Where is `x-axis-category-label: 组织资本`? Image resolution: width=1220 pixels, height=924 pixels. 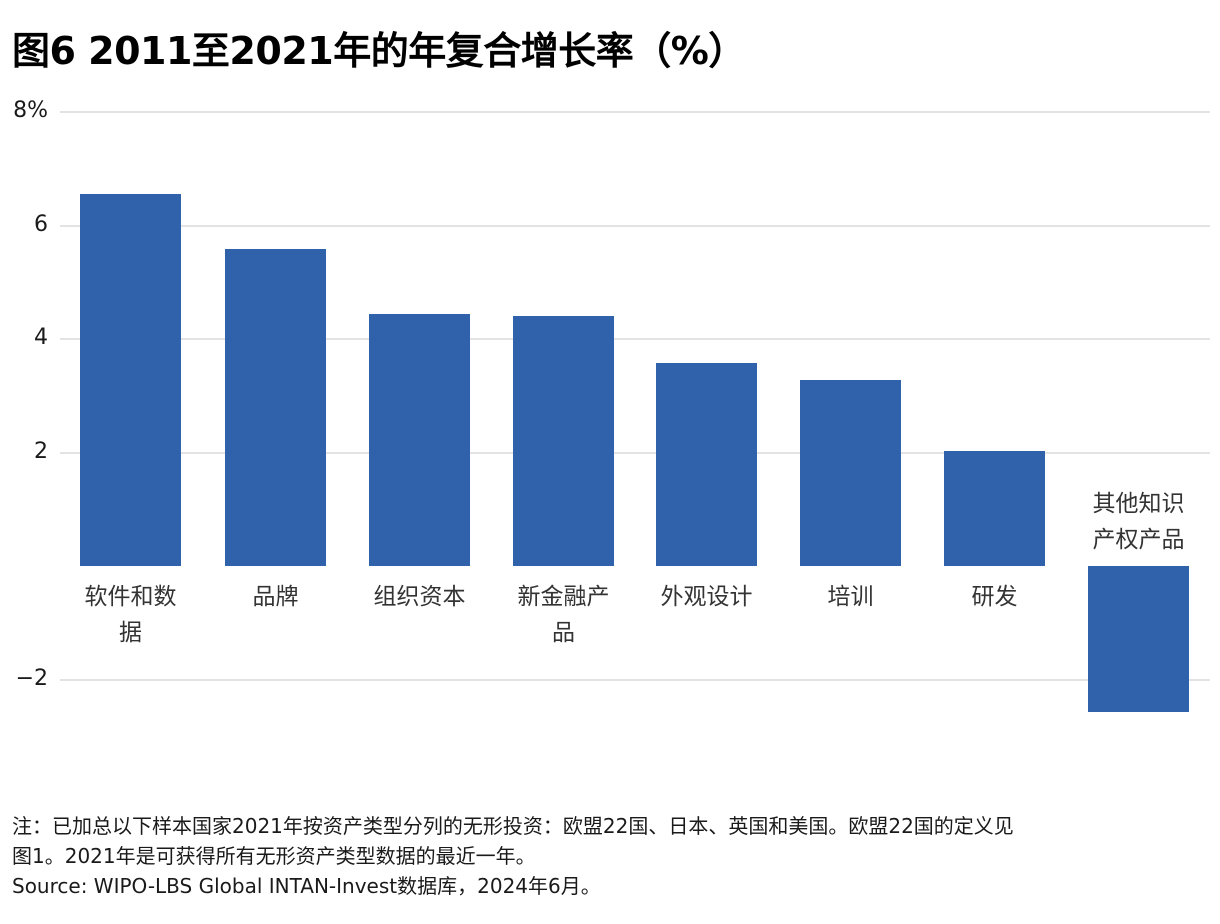 x-axis-category-label: 组织资本 is located at coordinates (419, 597).